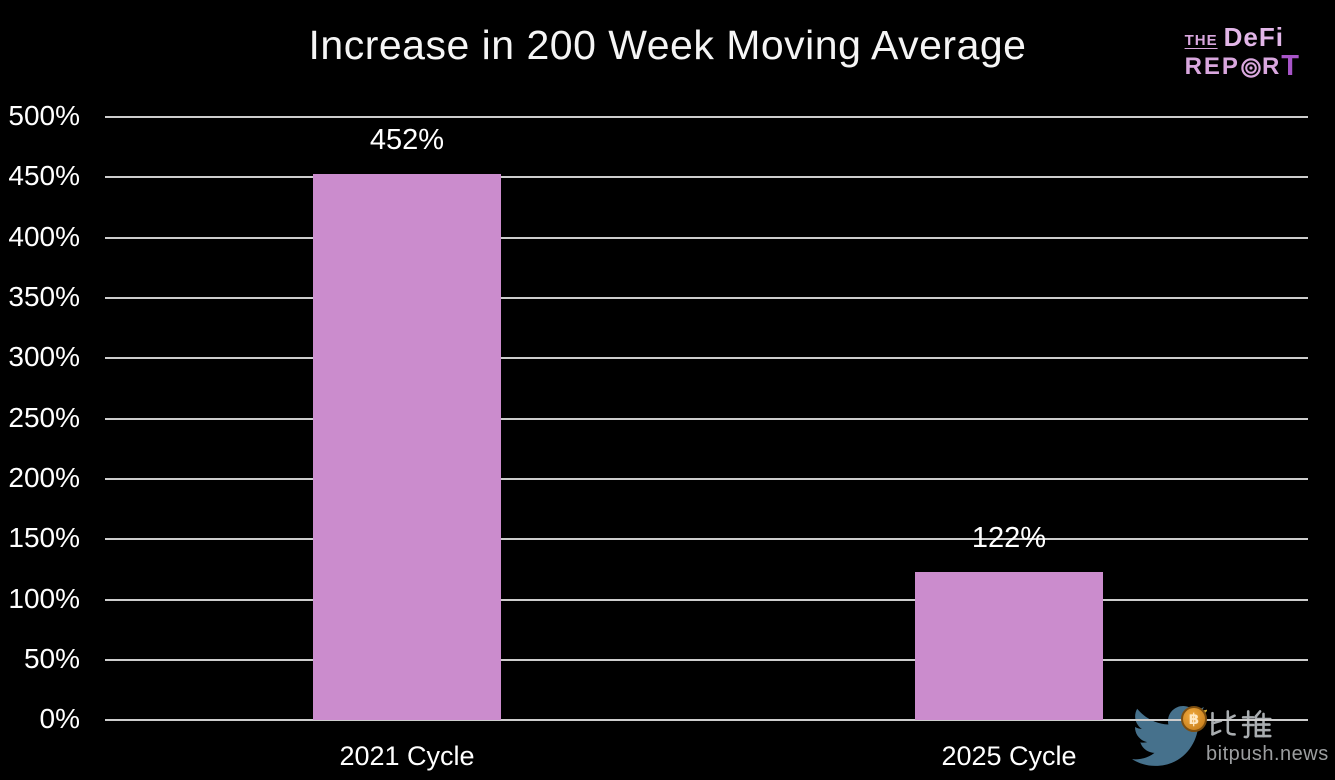 This screenshot has width=1335, height=780. I want to click on defi-report-logo: THE DeFi REP R T, so click(1243, 52).